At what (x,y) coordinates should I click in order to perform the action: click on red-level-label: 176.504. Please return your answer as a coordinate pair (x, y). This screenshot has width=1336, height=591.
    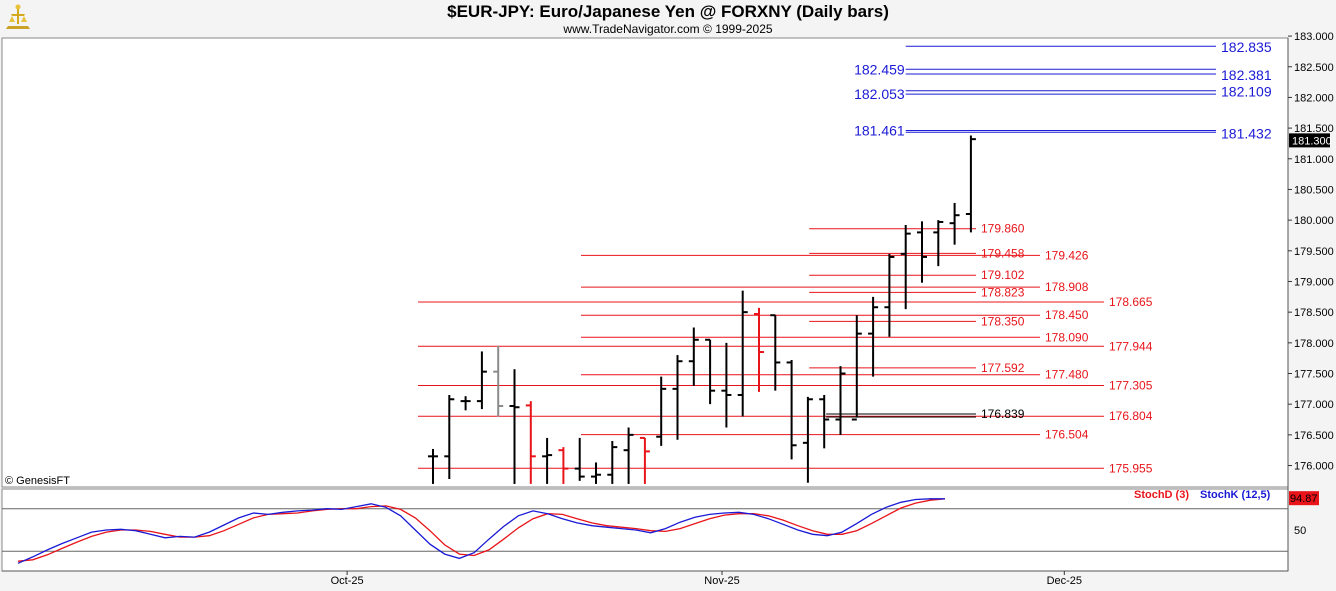
    Looking at the image, I should click on (1067, 435).